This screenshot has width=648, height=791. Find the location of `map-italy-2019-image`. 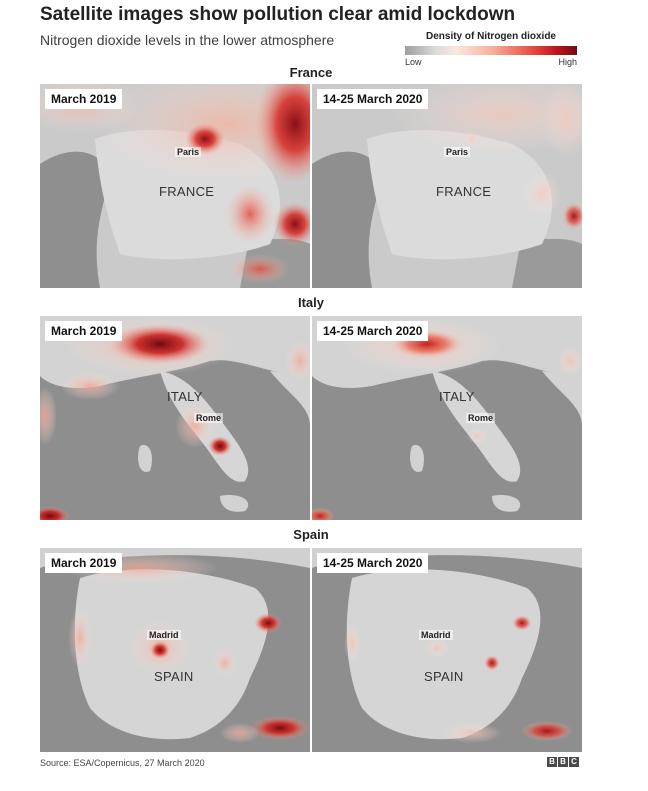

map-italy-2019-image is located at coordinates (175, 418).